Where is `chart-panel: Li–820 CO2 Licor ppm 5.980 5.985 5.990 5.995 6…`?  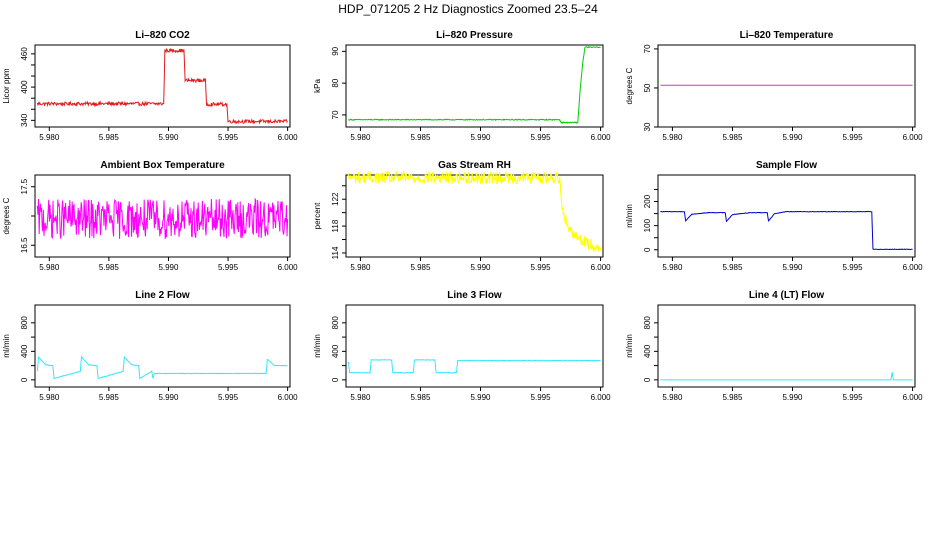
chart-panel: Li–820 CO2 Licor ppm 5.980 5.985 5.990 5.995 6… is located at coordinates (150, 86).